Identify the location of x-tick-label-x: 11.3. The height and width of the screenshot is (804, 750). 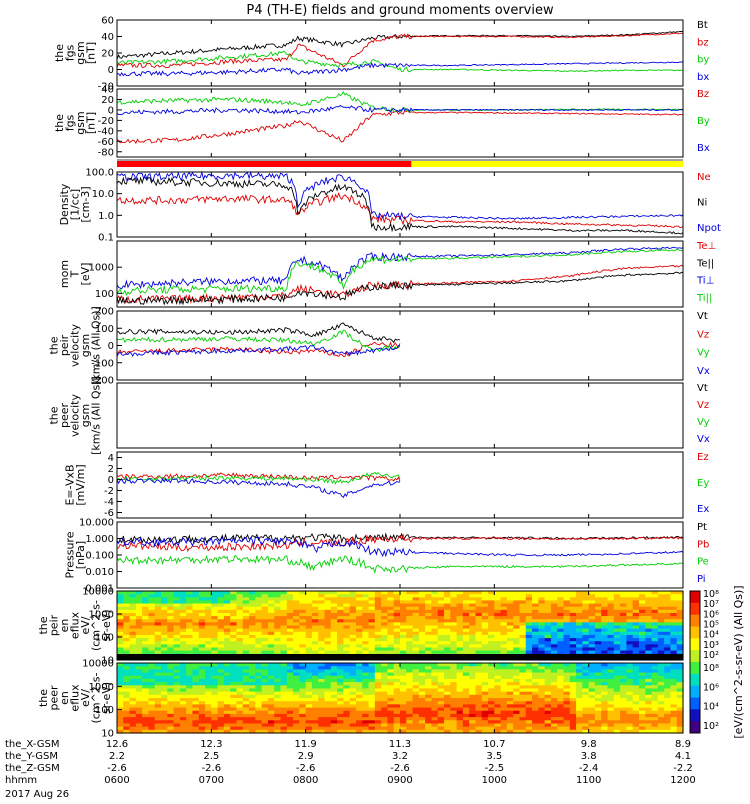
(400, 744).